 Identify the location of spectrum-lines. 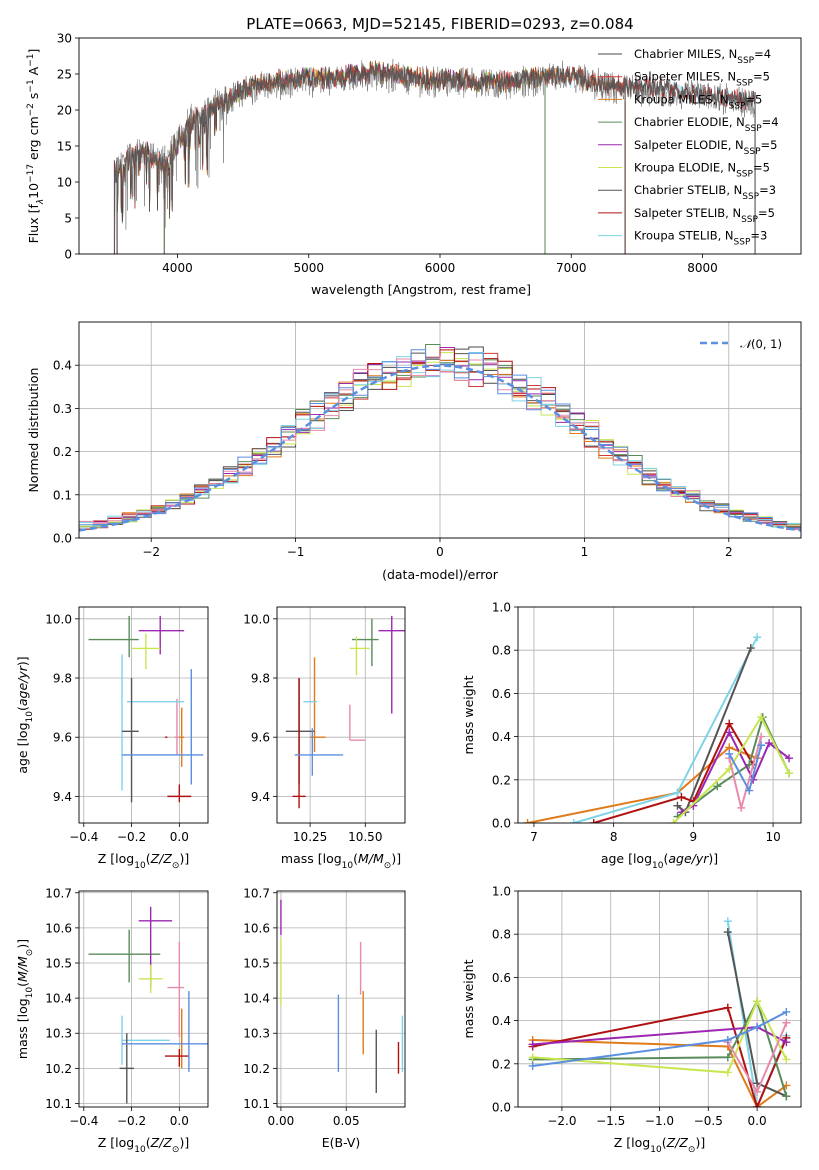
(434, 156).